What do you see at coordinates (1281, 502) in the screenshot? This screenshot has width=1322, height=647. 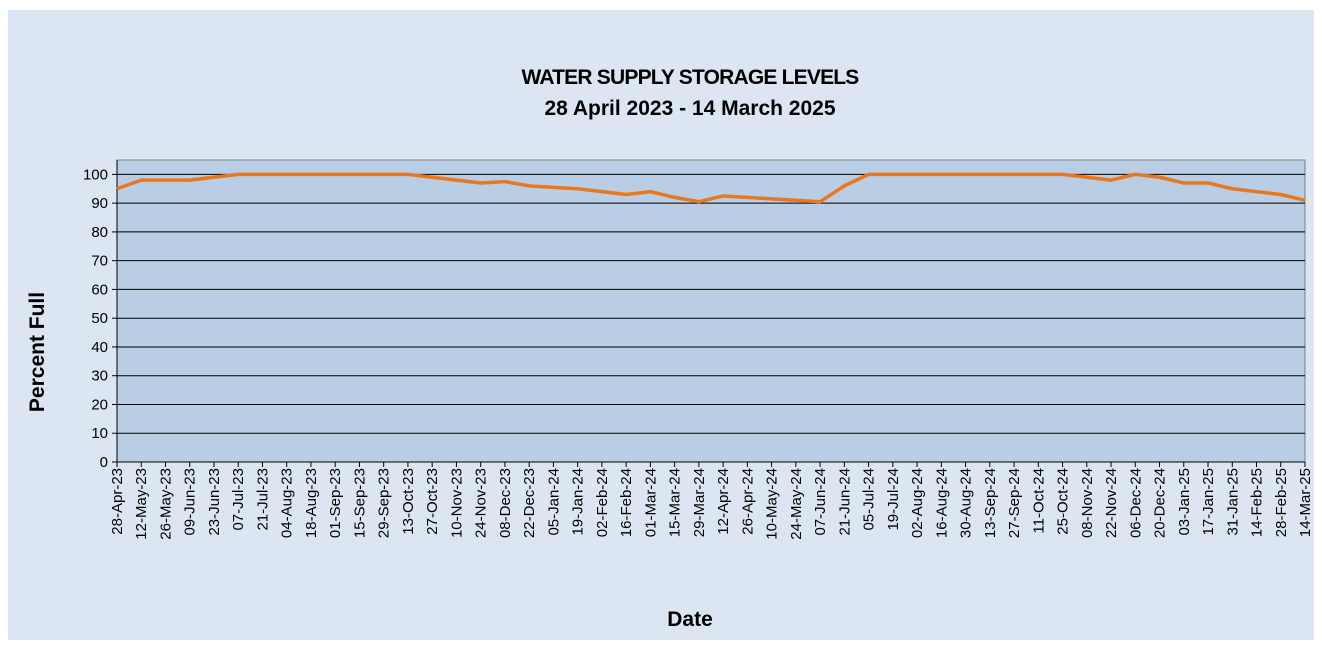 I see `x-tick-label: 28-Feb-25` at bounding box center [1281, 502].